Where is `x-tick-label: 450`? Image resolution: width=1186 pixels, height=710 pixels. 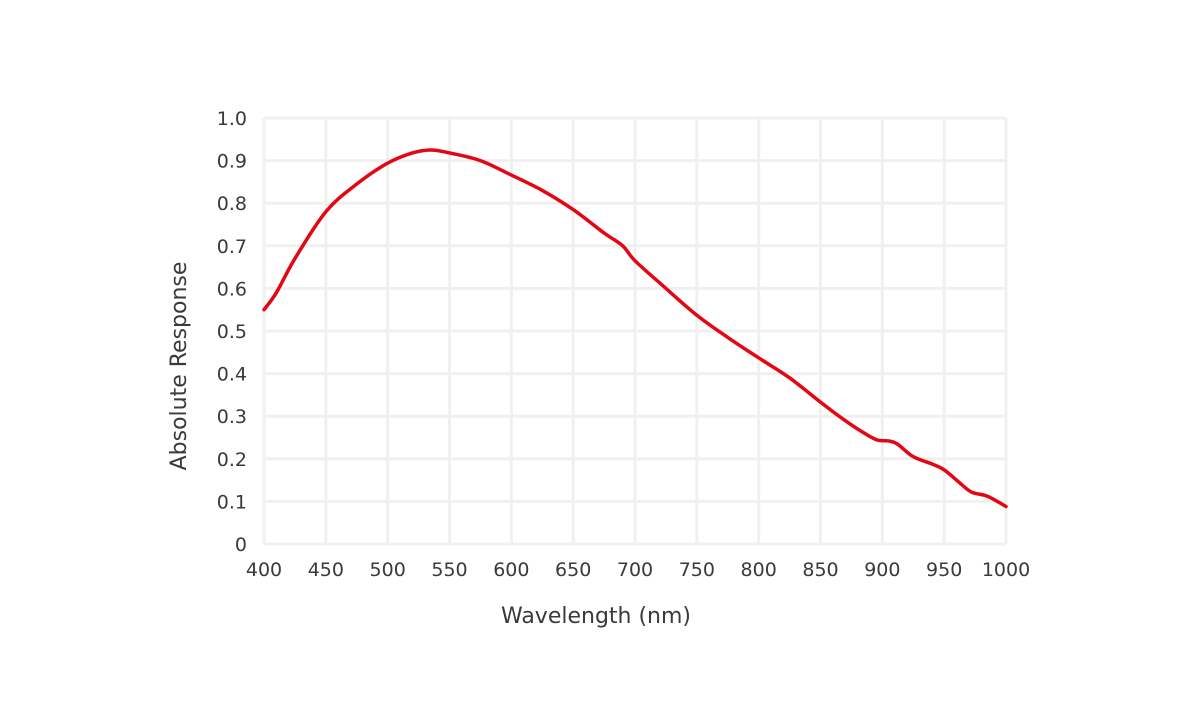
x-tick-label: 450 is located at coordinates (326, 570).